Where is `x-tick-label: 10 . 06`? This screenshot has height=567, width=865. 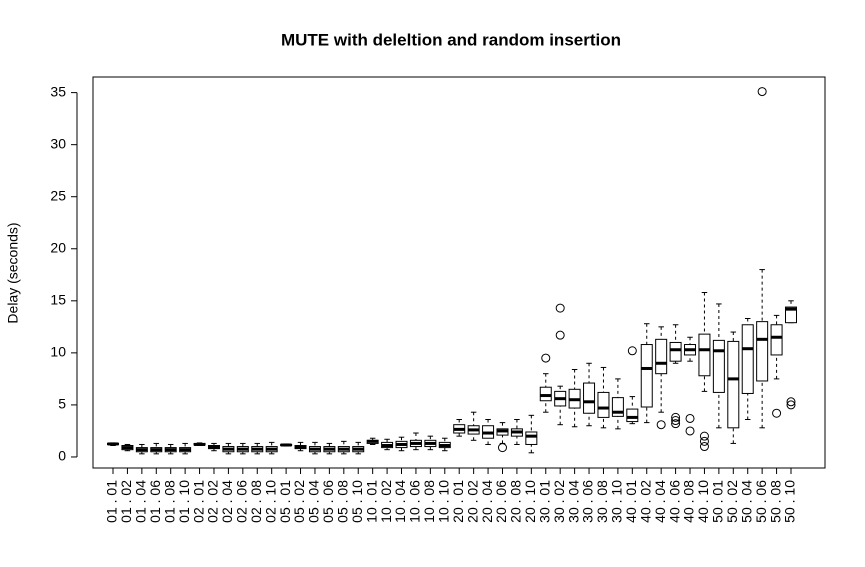
x-tick-label: 10 . 06 is located at coordinates (415, 501).